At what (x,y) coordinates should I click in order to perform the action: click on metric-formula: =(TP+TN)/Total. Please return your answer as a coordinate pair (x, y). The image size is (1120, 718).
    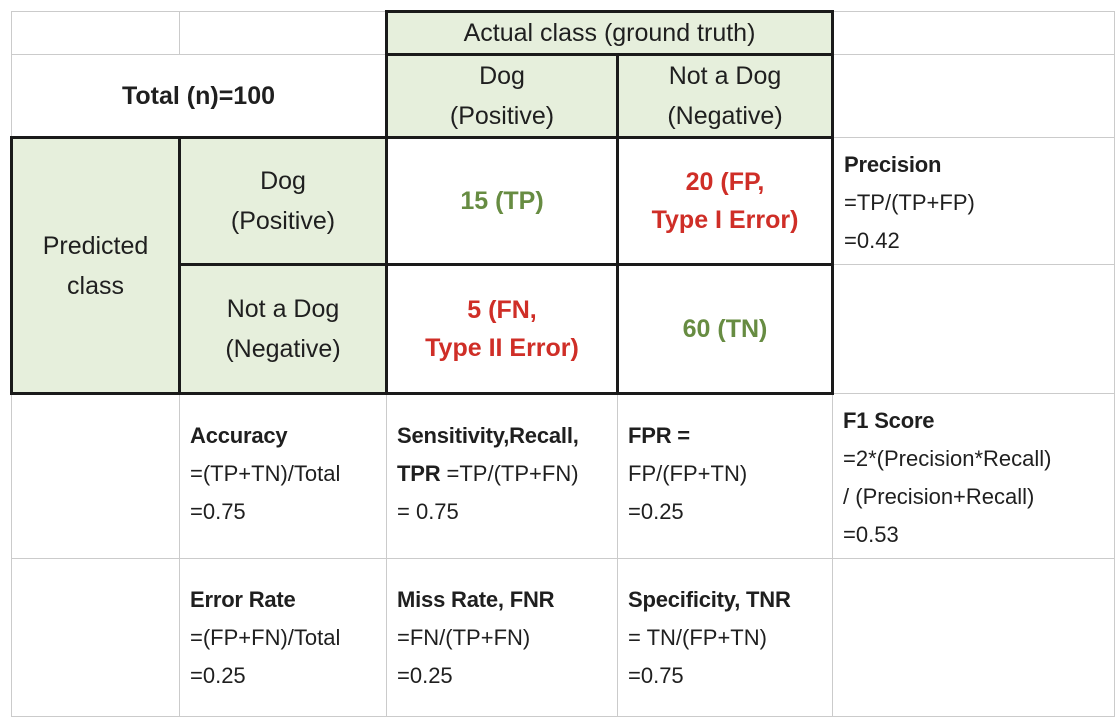
    Looking at the image, I should click on (265, 473).